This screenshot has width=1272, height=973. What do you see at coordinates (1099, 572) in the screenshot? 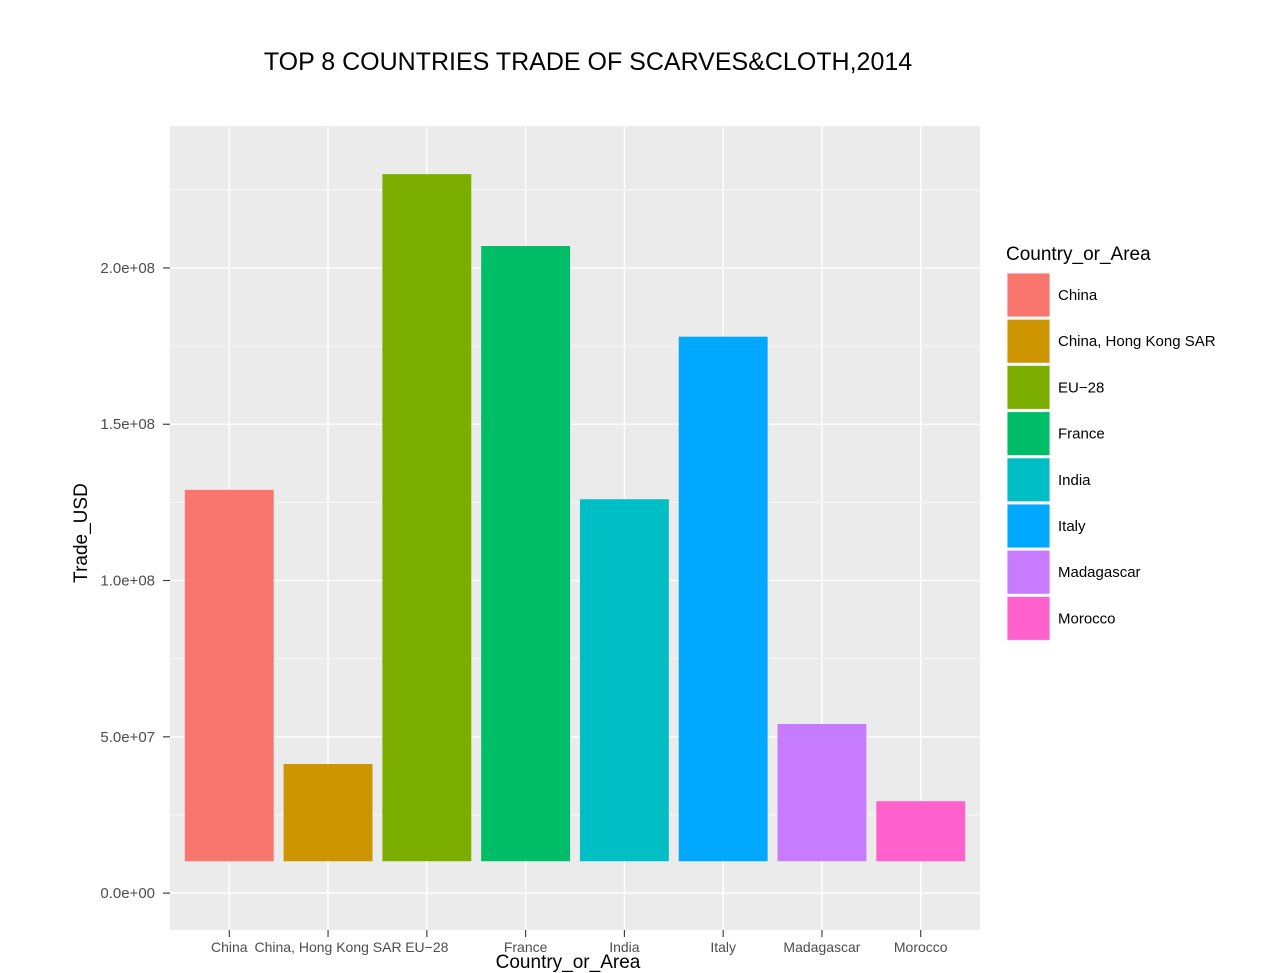
I see `legend-label-madagascar: Madagascar` at bounding box center [1099, 572].